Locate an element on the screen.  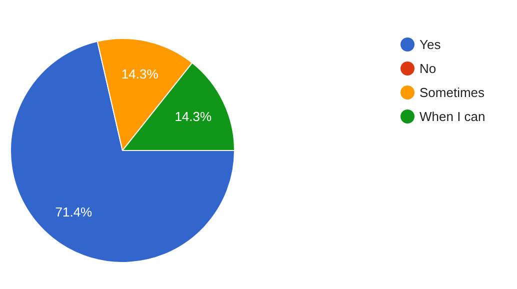
legend-label: Yes is located at coordinates (431, 44).